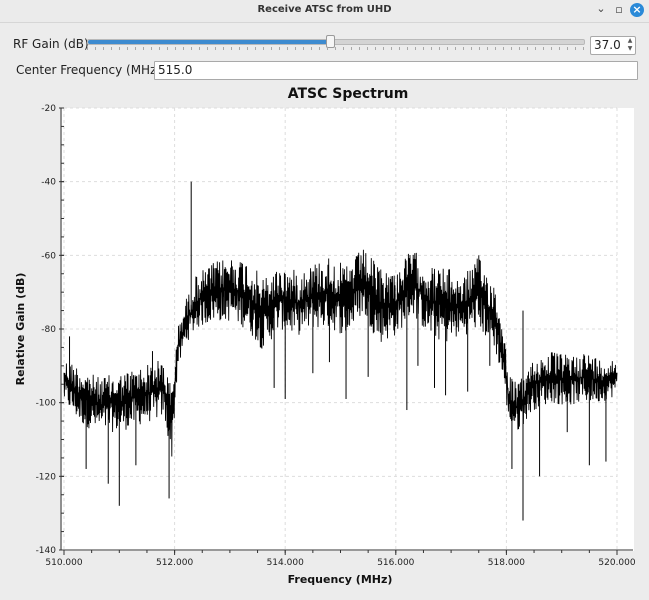 This screenshot has width=649, height=600. Describe the element at coordinates (506, 563) in the screenshot. I see `x-tick-label: 518.000` at that location.